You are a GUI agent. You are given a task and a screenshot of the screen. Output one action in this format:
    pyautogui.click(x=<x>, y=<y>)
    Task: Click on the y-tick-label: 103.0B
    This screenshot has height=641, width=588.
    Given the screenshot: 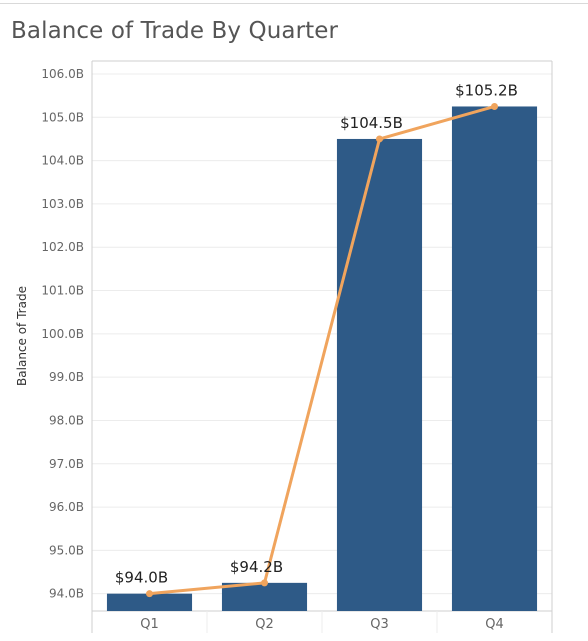 What is the action you would take?
    pyautogui.click(x=62, y=204)
    